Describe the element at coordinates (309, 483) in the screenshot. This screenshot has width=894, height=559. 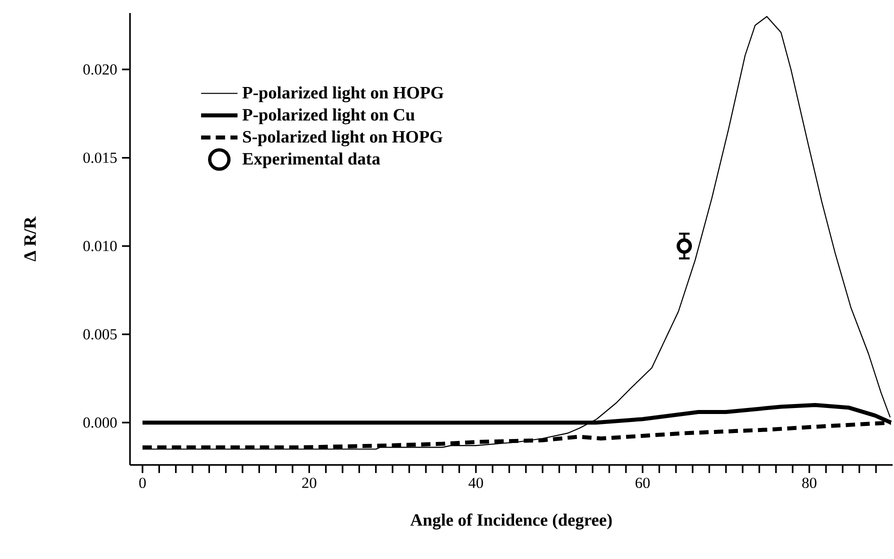
I see `x-tick-label: 20` at that location.